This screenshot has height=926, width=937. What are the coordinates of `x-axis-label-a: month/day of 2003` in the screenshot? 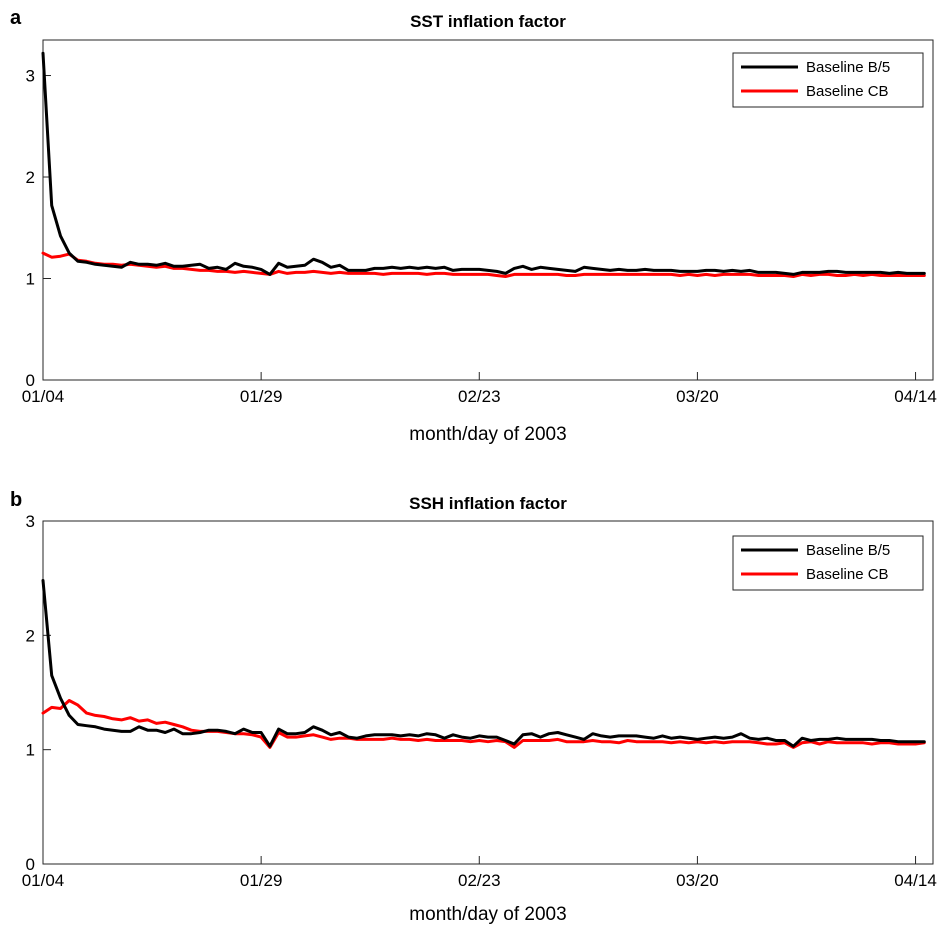 It's located at (487, 434).